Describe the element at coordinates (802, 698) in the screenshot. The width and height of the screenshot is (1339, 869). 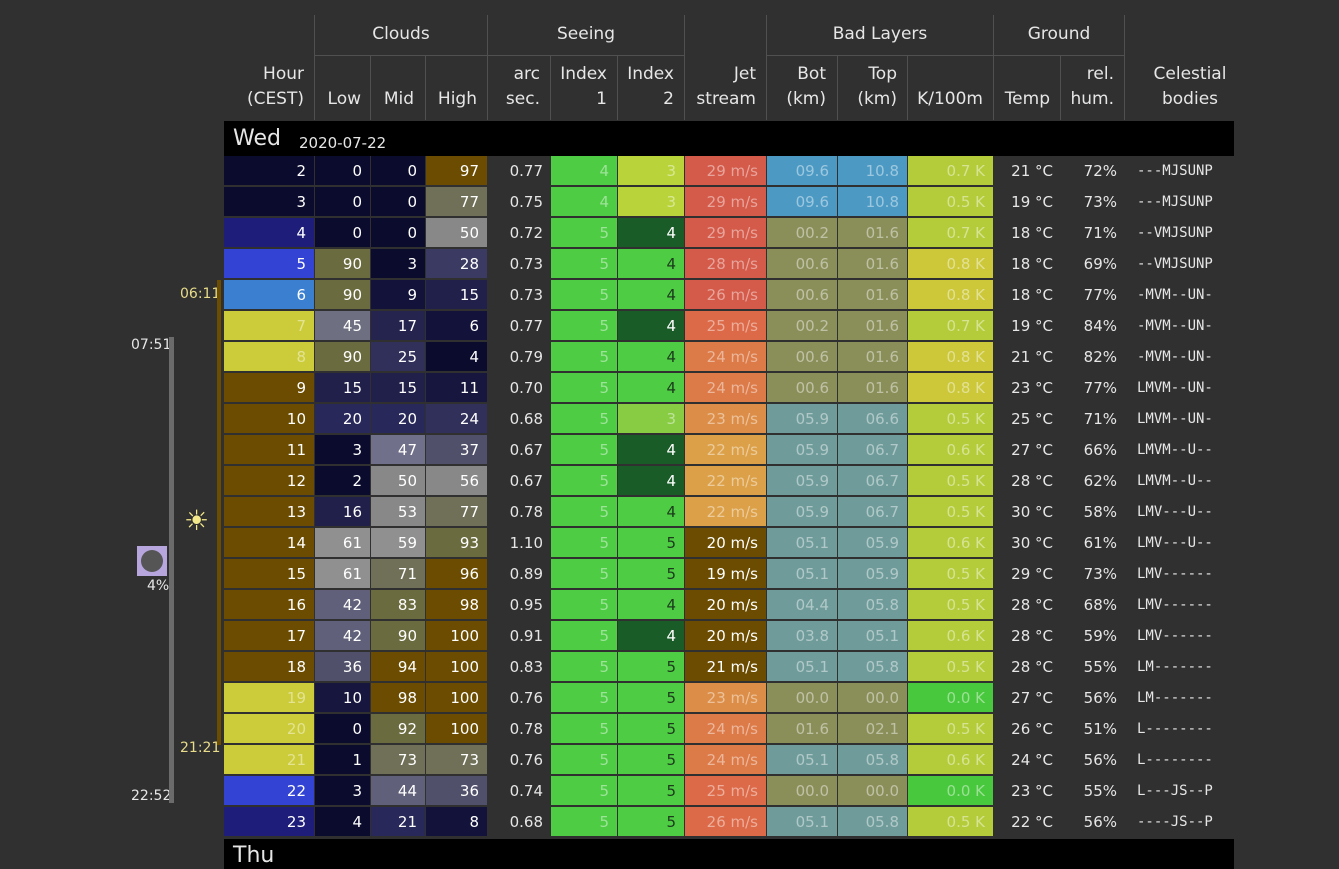
I see `cell-bot: 00.0` at that location.